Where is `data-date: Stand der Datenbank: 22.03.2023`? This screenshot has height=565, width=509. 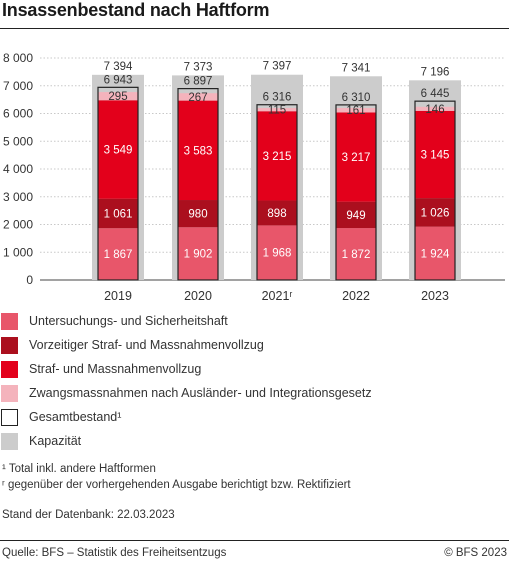 data-date: Stand der Datenbank: 22.03.2023 is located at coordinates (88, 515).